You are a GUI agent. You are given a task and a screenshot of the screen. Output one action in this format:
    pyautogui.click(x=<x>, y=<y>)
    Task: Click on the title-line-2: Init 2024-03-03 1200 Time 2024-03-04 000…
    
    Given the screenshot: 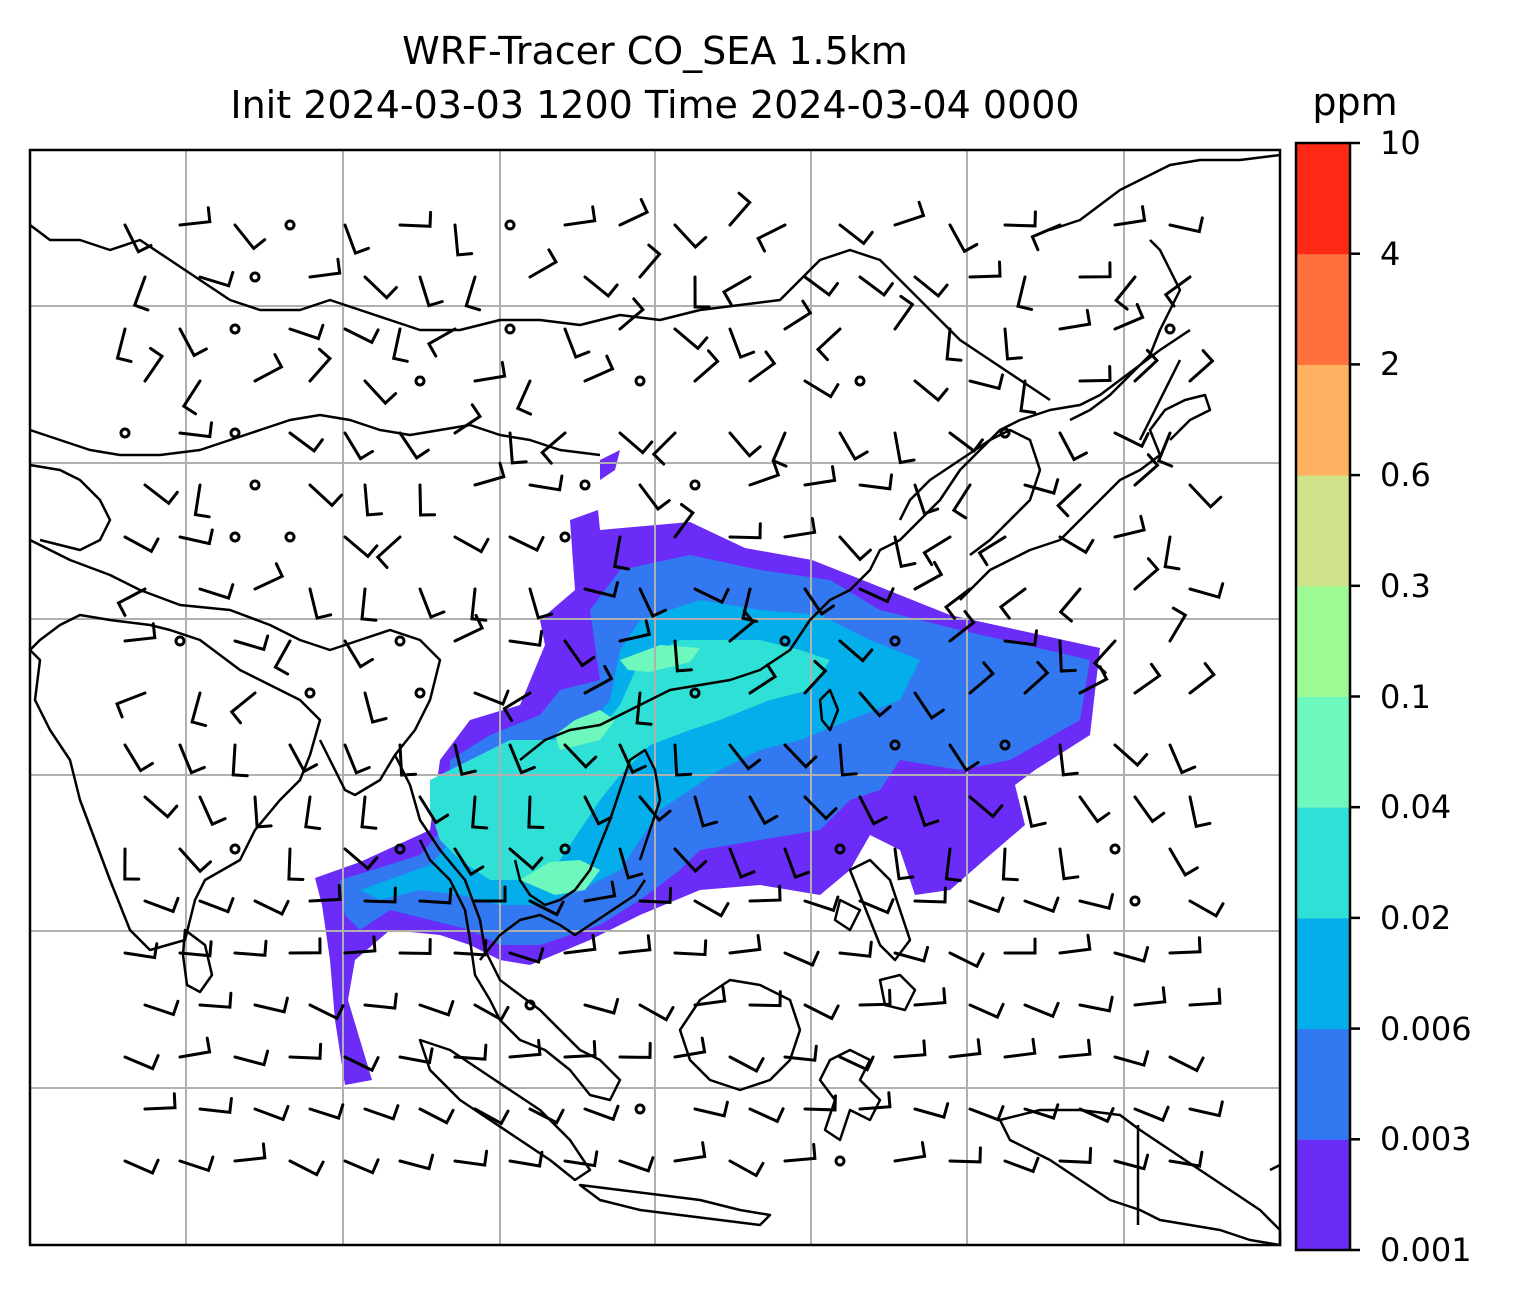 What is the action you would take?
    pyautogui.click(x=655, y=105)
    